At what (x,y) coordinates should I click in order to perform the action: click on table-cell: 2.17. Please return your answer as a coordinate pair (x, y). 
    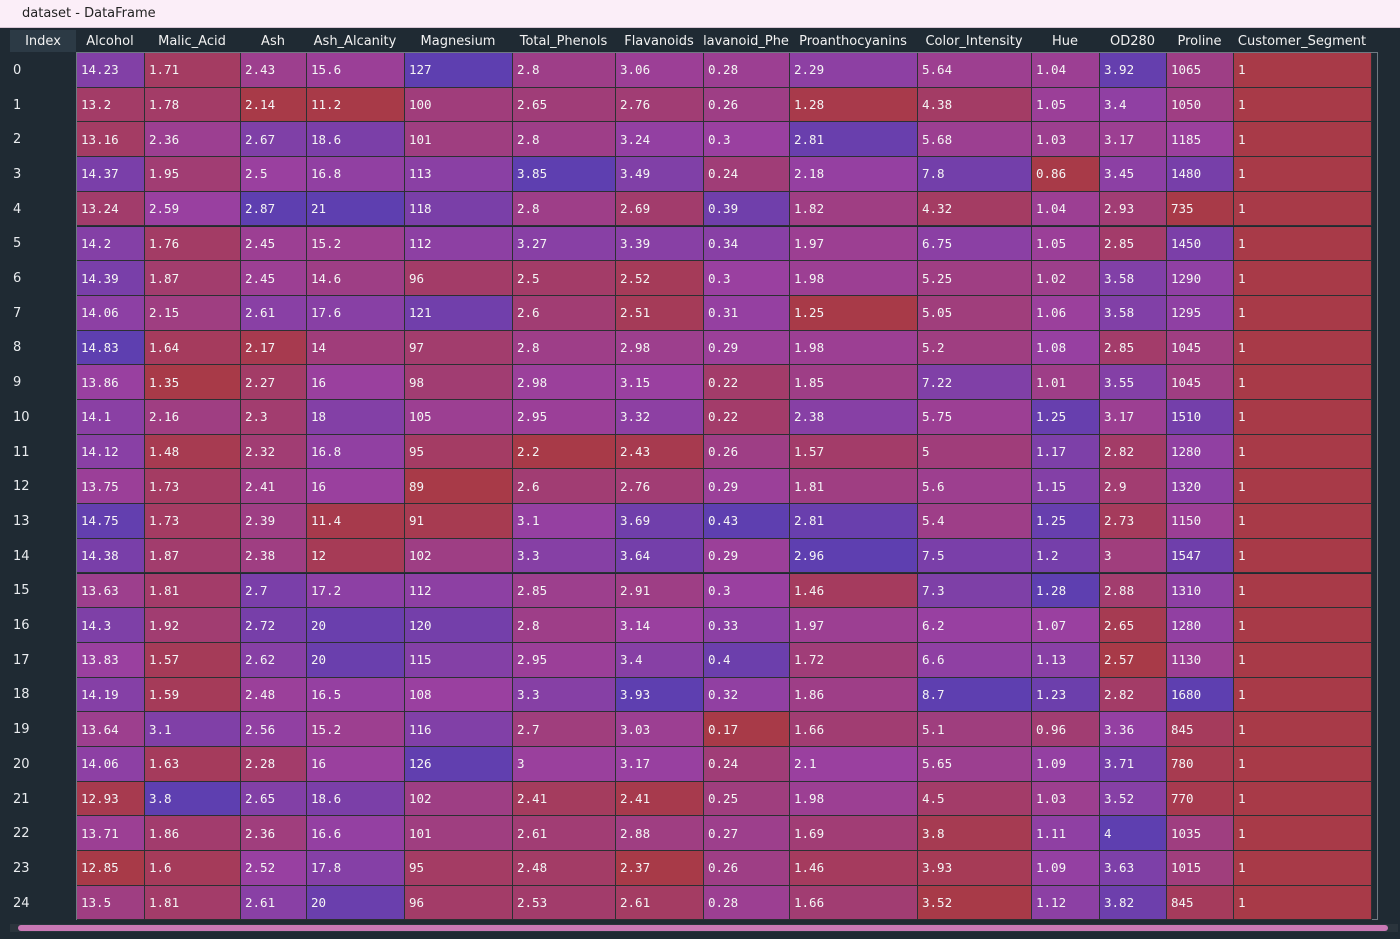
    Looking at the image, I should click on (274, 348).